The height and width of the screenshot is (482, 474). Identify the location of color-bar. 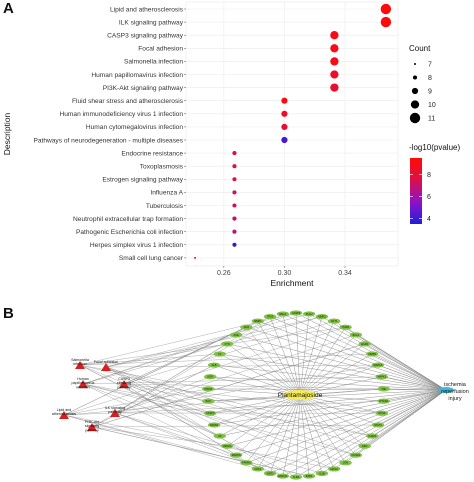
(416, 191).